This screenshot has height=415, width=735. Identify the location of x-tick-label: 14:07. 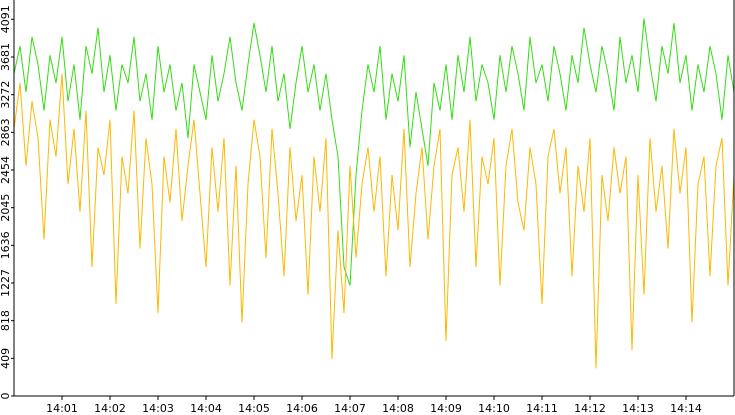
(350, 408).